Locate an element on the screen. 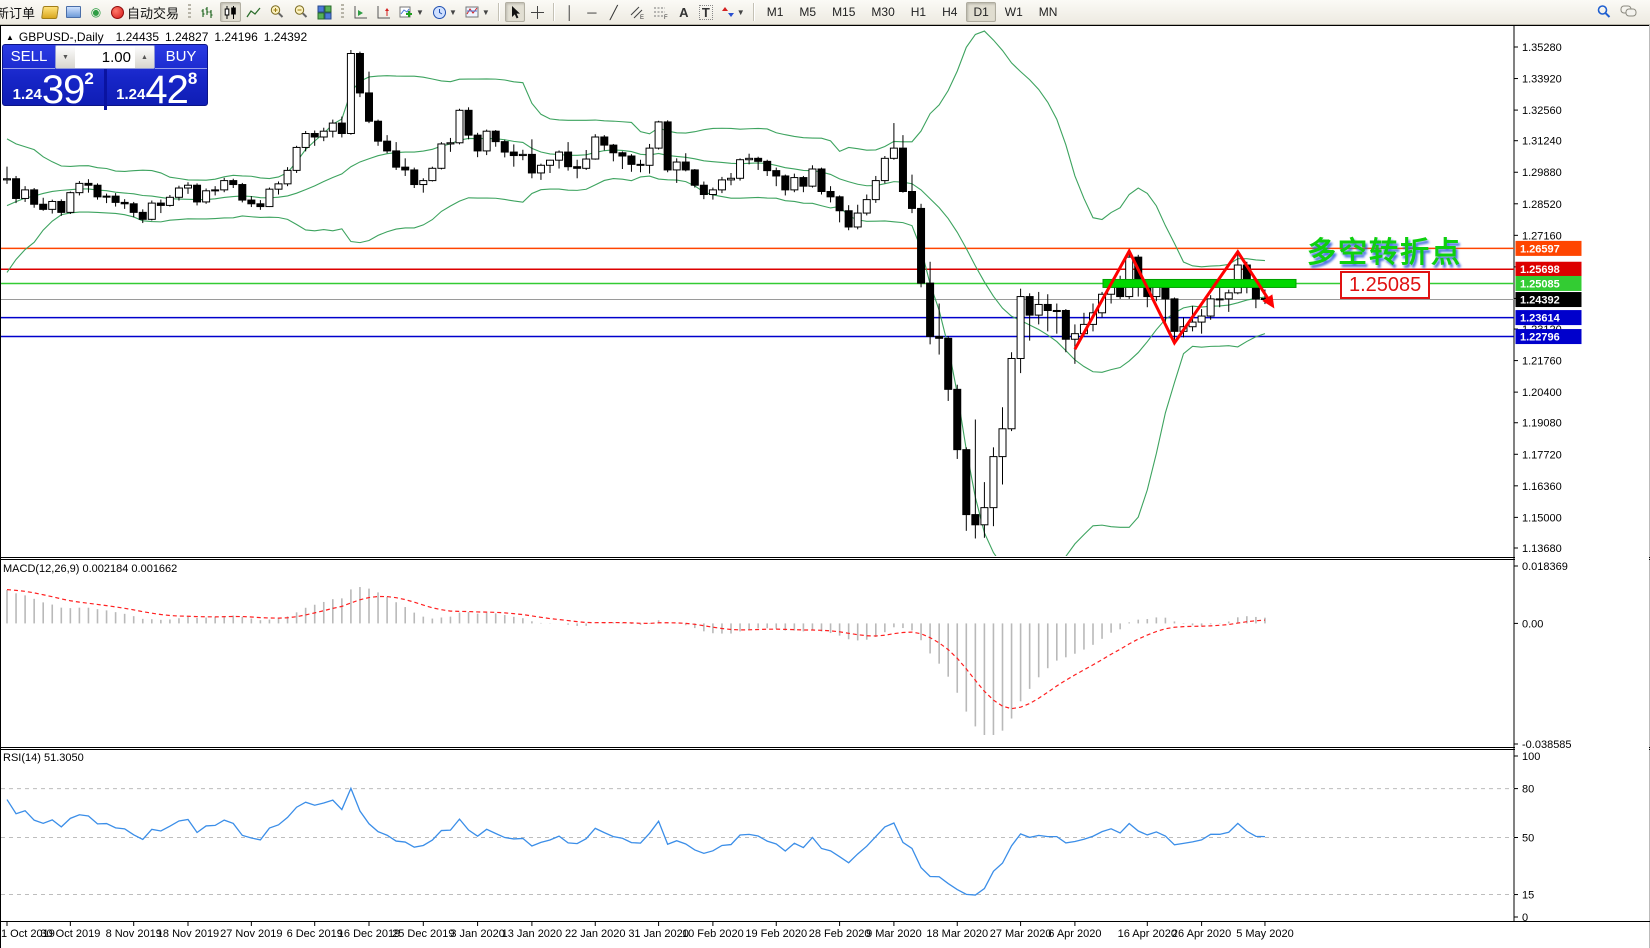  book-icon is located at coordinates (50, 12).